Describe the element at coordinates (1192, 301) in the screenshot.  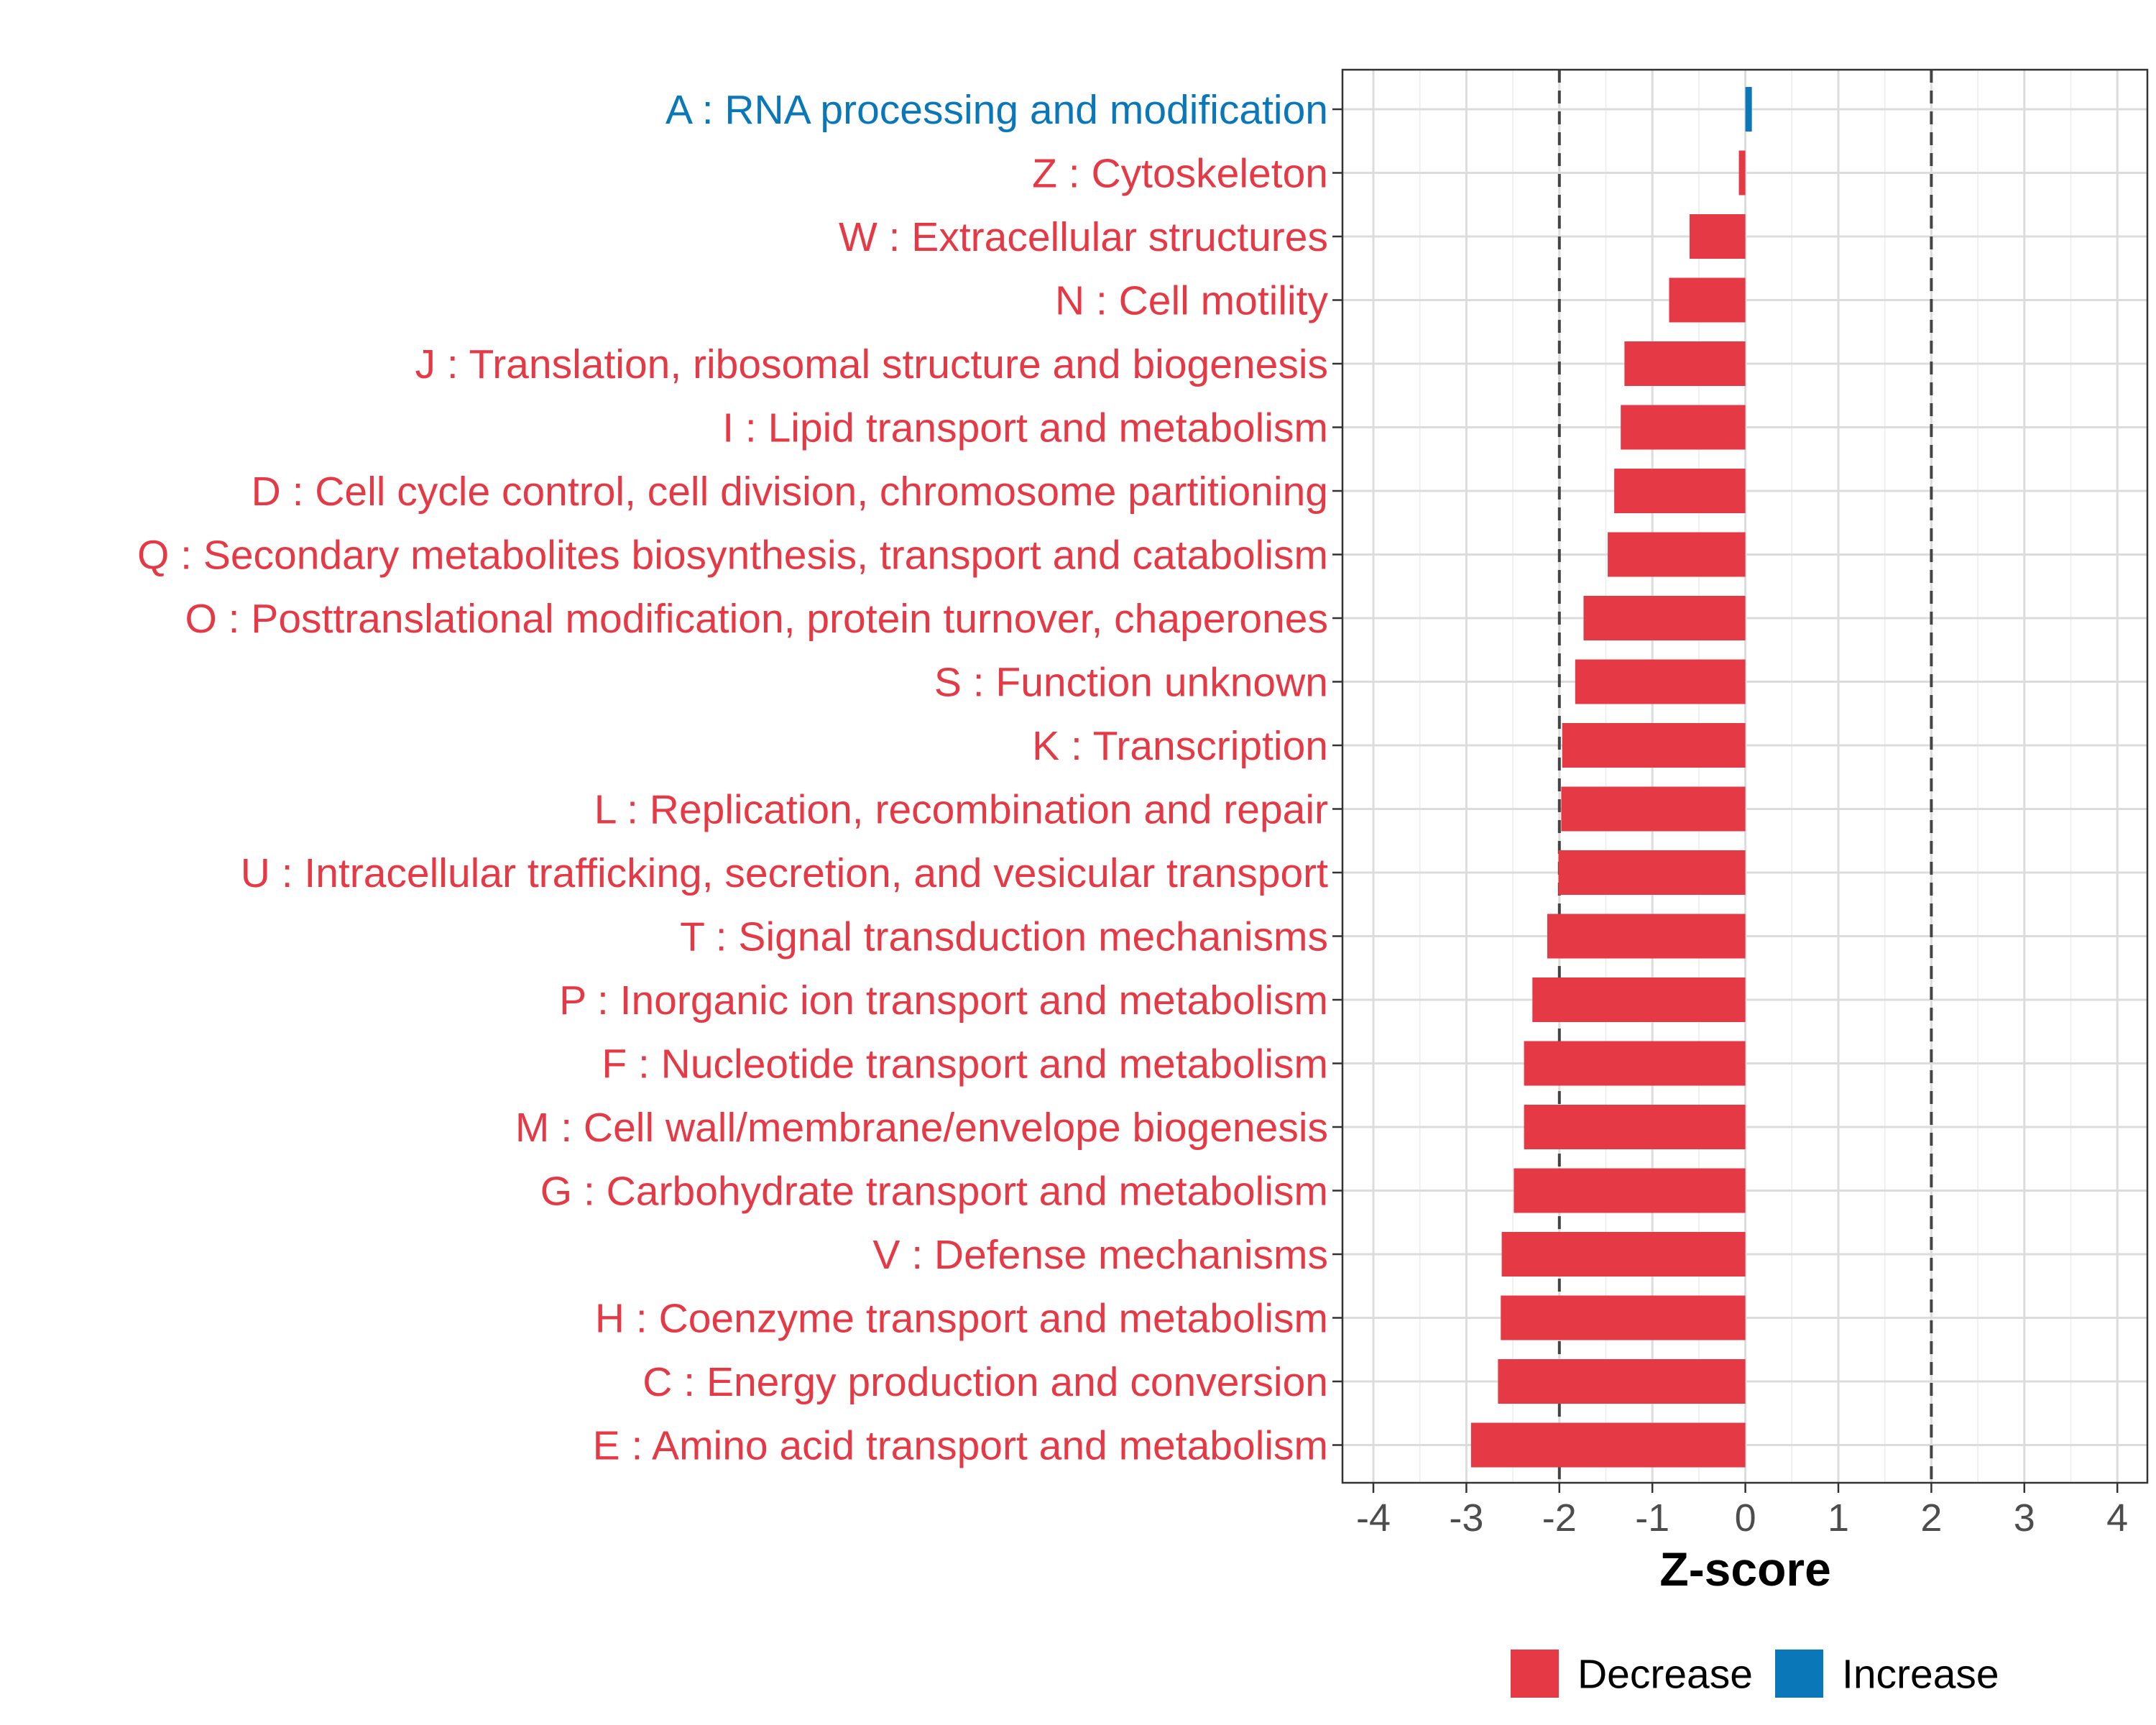
I see `category-label: N : Cell motility` at that location.